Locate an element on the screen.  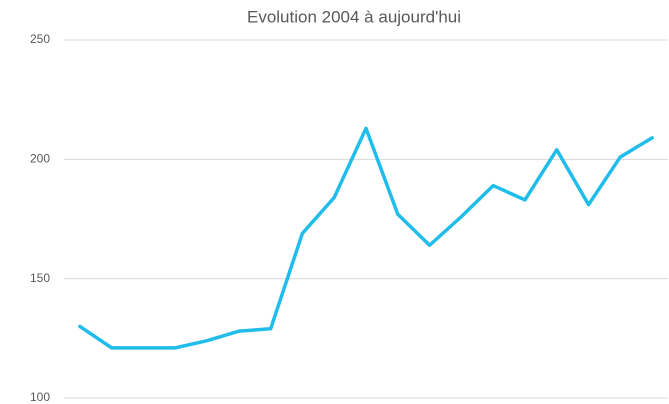
y-tick-label: 150 is located at coordinates (40, 278).